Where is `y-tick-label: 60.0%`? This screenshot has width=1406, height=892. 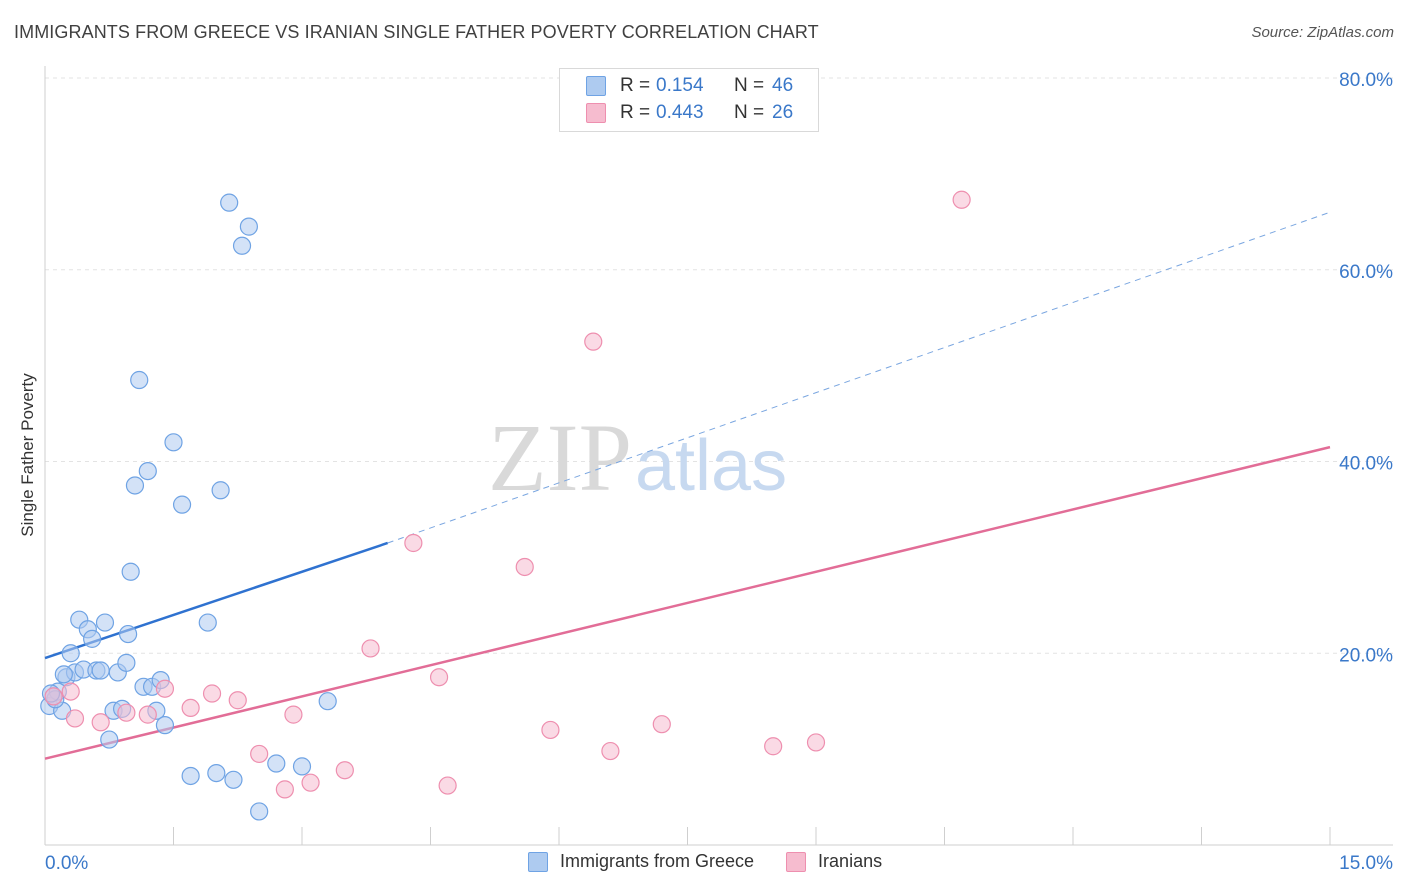
y-tick-label: 60.0% is located at coordinates (1366, 272).